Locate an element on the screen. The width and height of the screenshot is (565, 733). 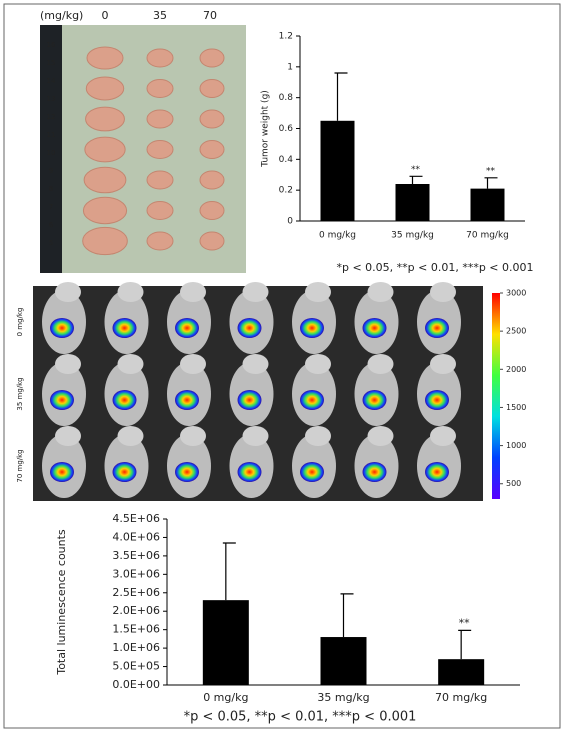
photo-header: 70 is located at coordinates (210, 15).